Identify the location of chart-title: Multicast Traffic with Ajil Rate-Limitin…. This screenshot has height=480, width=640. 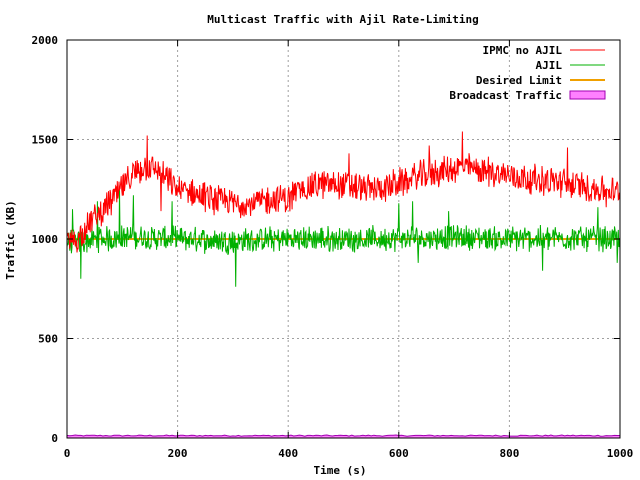
(343, 19).